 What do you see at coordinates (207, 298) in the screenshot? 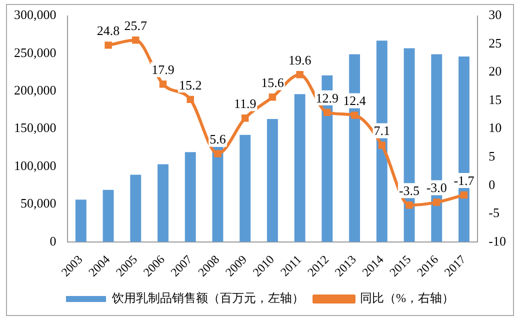
I see `legend-label: 饮用乳制品销售额（百万元，左轴）` at bounding box center [207, 298].